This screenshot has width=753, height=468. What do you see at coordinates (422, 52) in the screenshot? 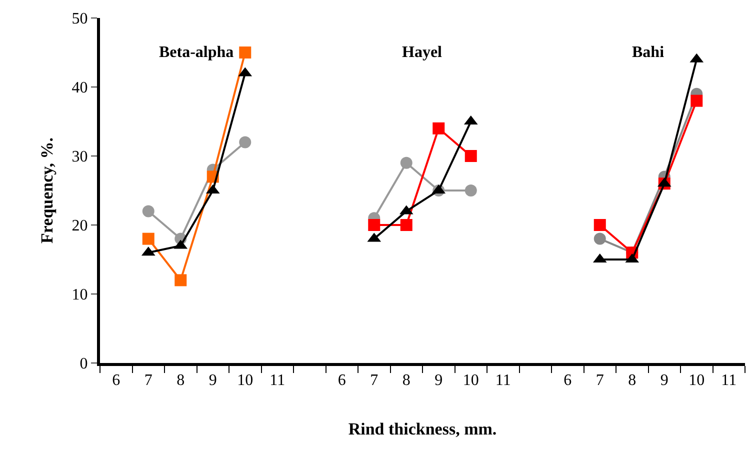
I see `annotation: Hayel` at bounding box center [422, 52].